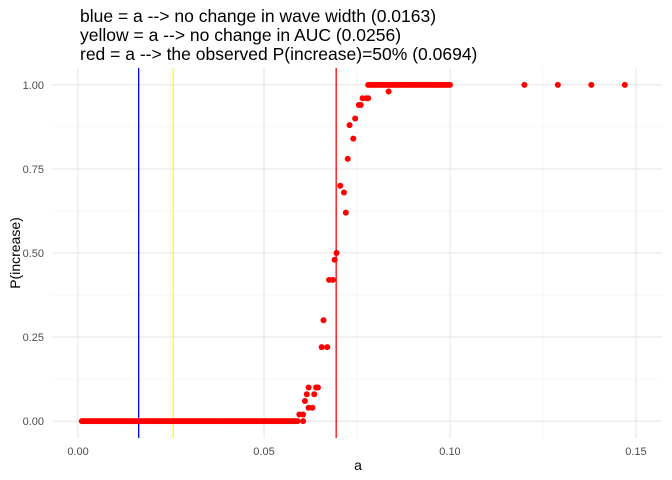 The height and width of the screenshot is (480, 672). I want to click on x-tick-label: 0.00, so click(77, 452).